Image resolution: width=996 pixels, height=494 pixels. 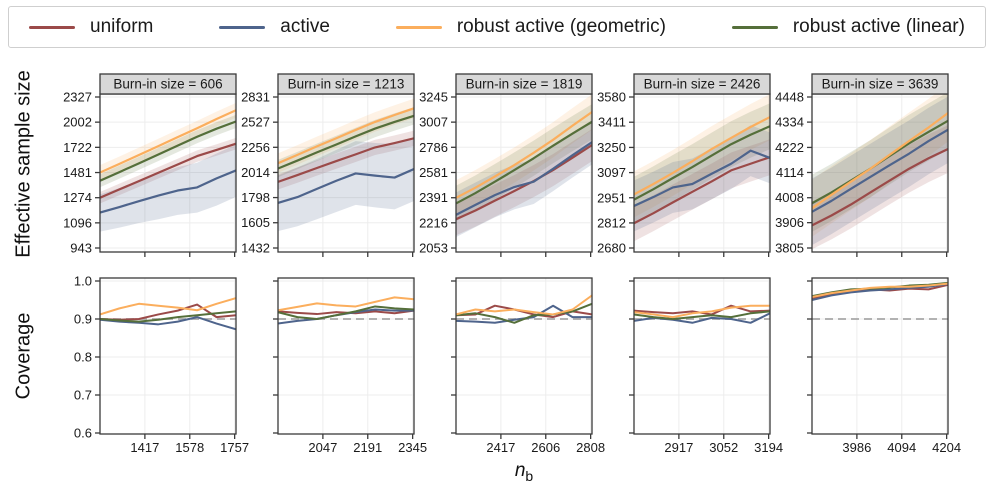 What do you see at coordinates (500, 447) in the screenshot?
I see `xtick-label: 2417` at bounding box center [500, 447].